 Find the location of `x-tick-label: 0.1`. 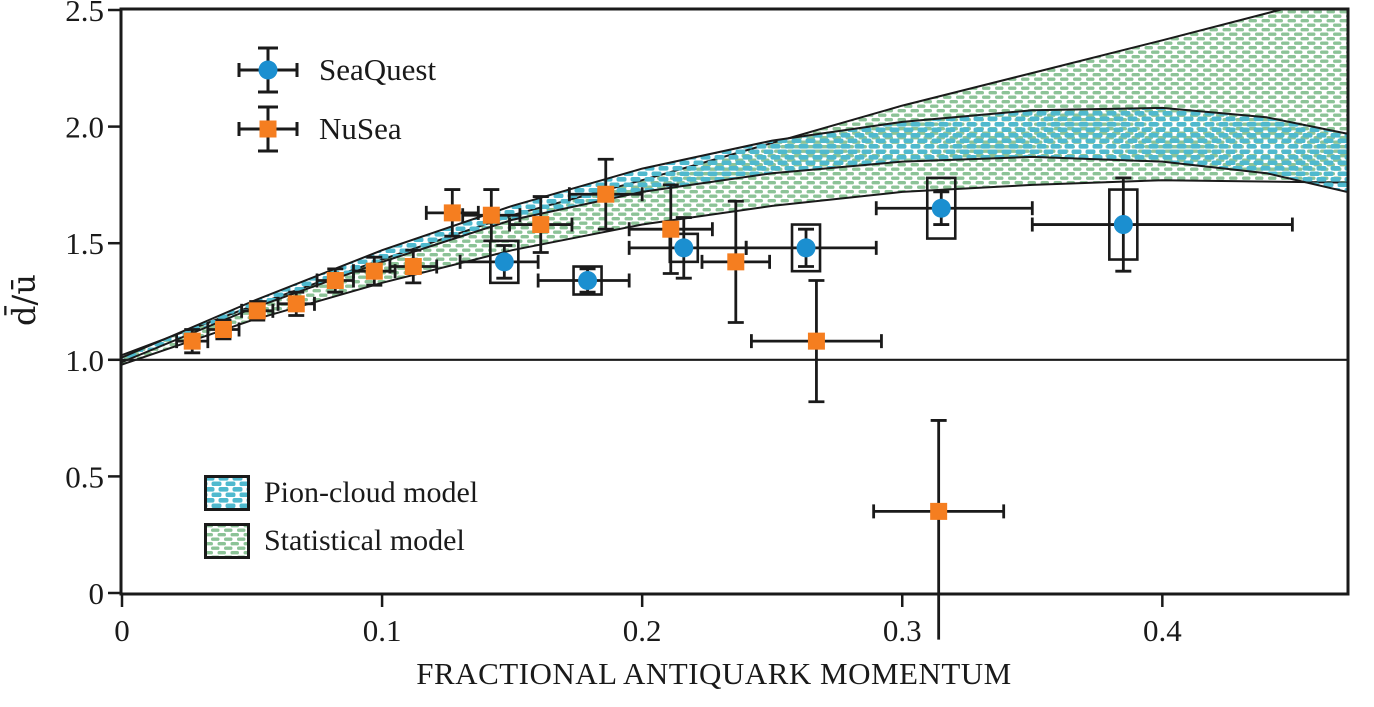

x-tick-label: 0.1 is located at coordinates (382, 630).